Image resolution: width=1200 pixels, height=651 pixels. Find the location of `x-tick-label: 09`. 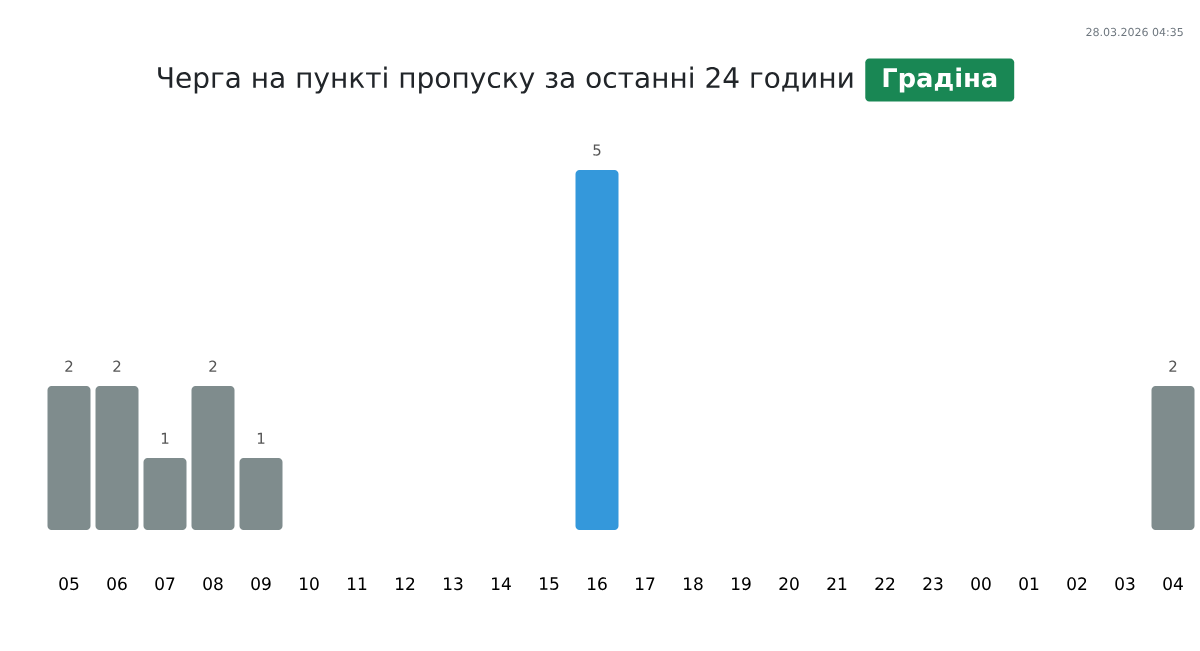

x-tick-label: 09 is located at coordinates (261, 584).